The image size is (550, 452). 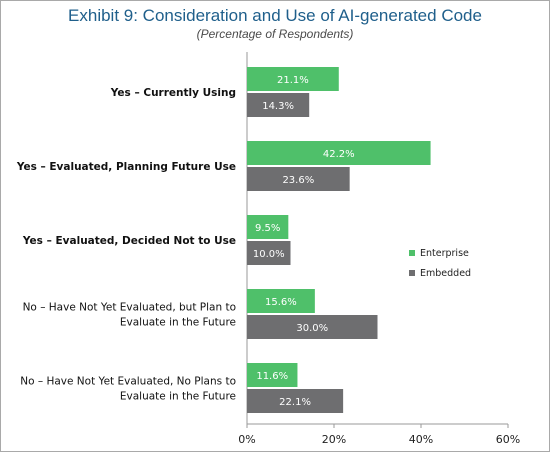 What do you see at coordinates (298, 180) in the screenshot?
I see `bar-value-label: 23.6%` at bounding box center [298, 180].